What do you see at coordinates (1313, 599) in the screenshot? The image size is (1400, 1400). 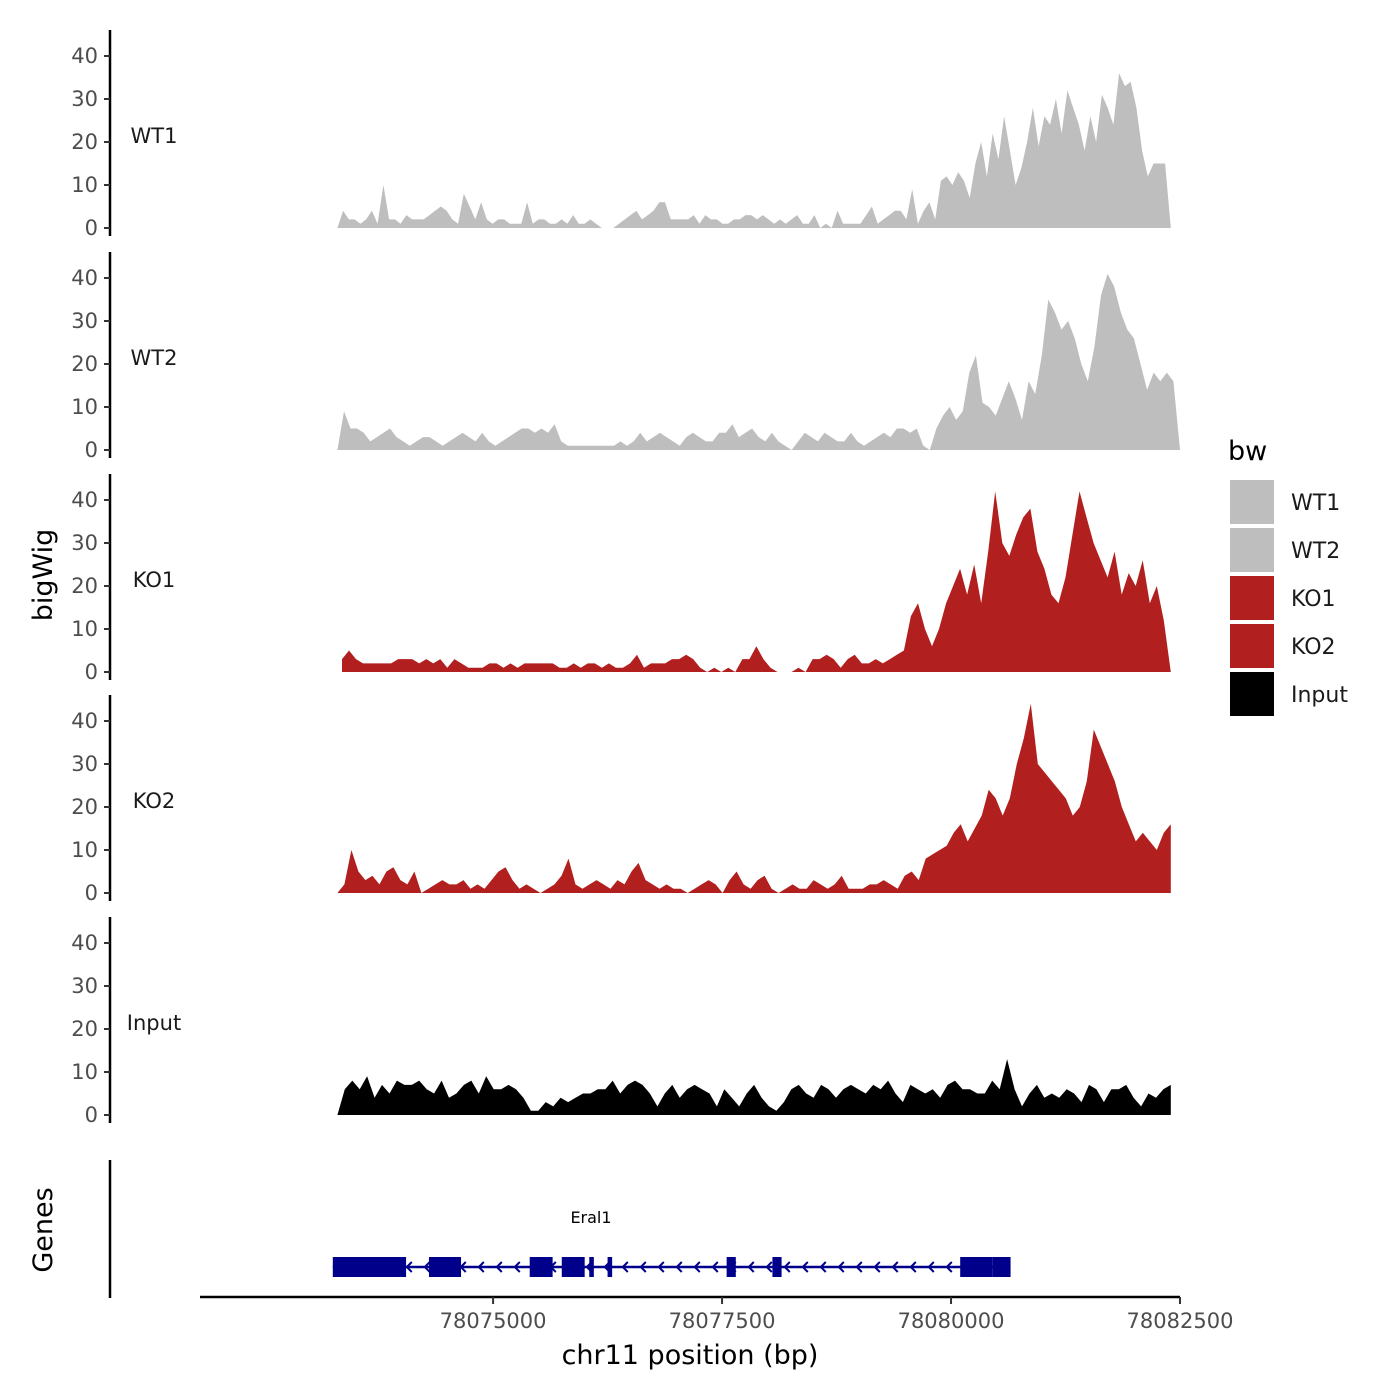 I see `legend-label-ko1: KO1` at bounding box center [1313, 599].